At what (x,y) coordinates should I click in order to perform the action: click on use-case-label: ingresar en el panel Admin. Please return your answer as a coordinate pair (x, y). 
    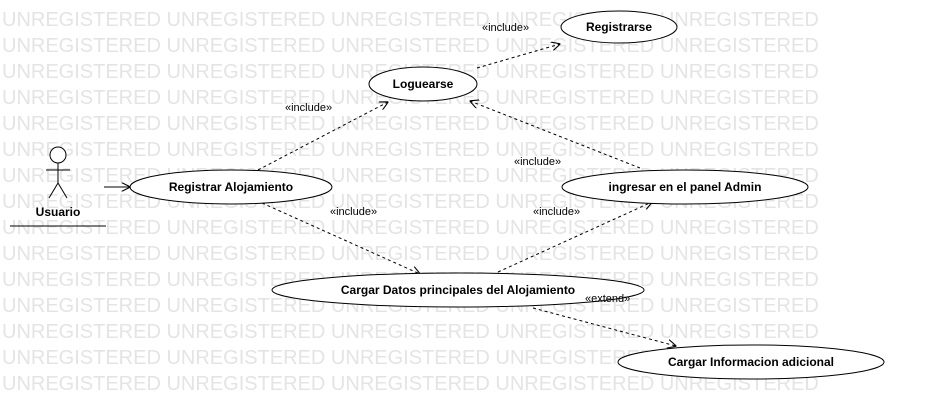
    Looking at the image, I should click on (685, 187).